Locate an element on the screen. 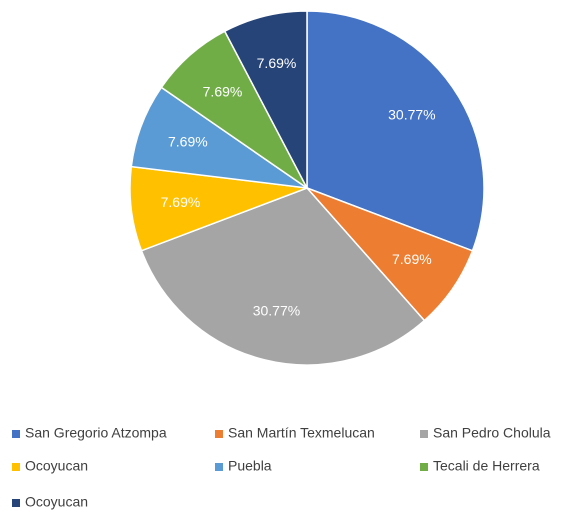 The height and width of the screenshot is (515, 575). legend-label: Tecali de Herrera is located at coordinates (486, 466).